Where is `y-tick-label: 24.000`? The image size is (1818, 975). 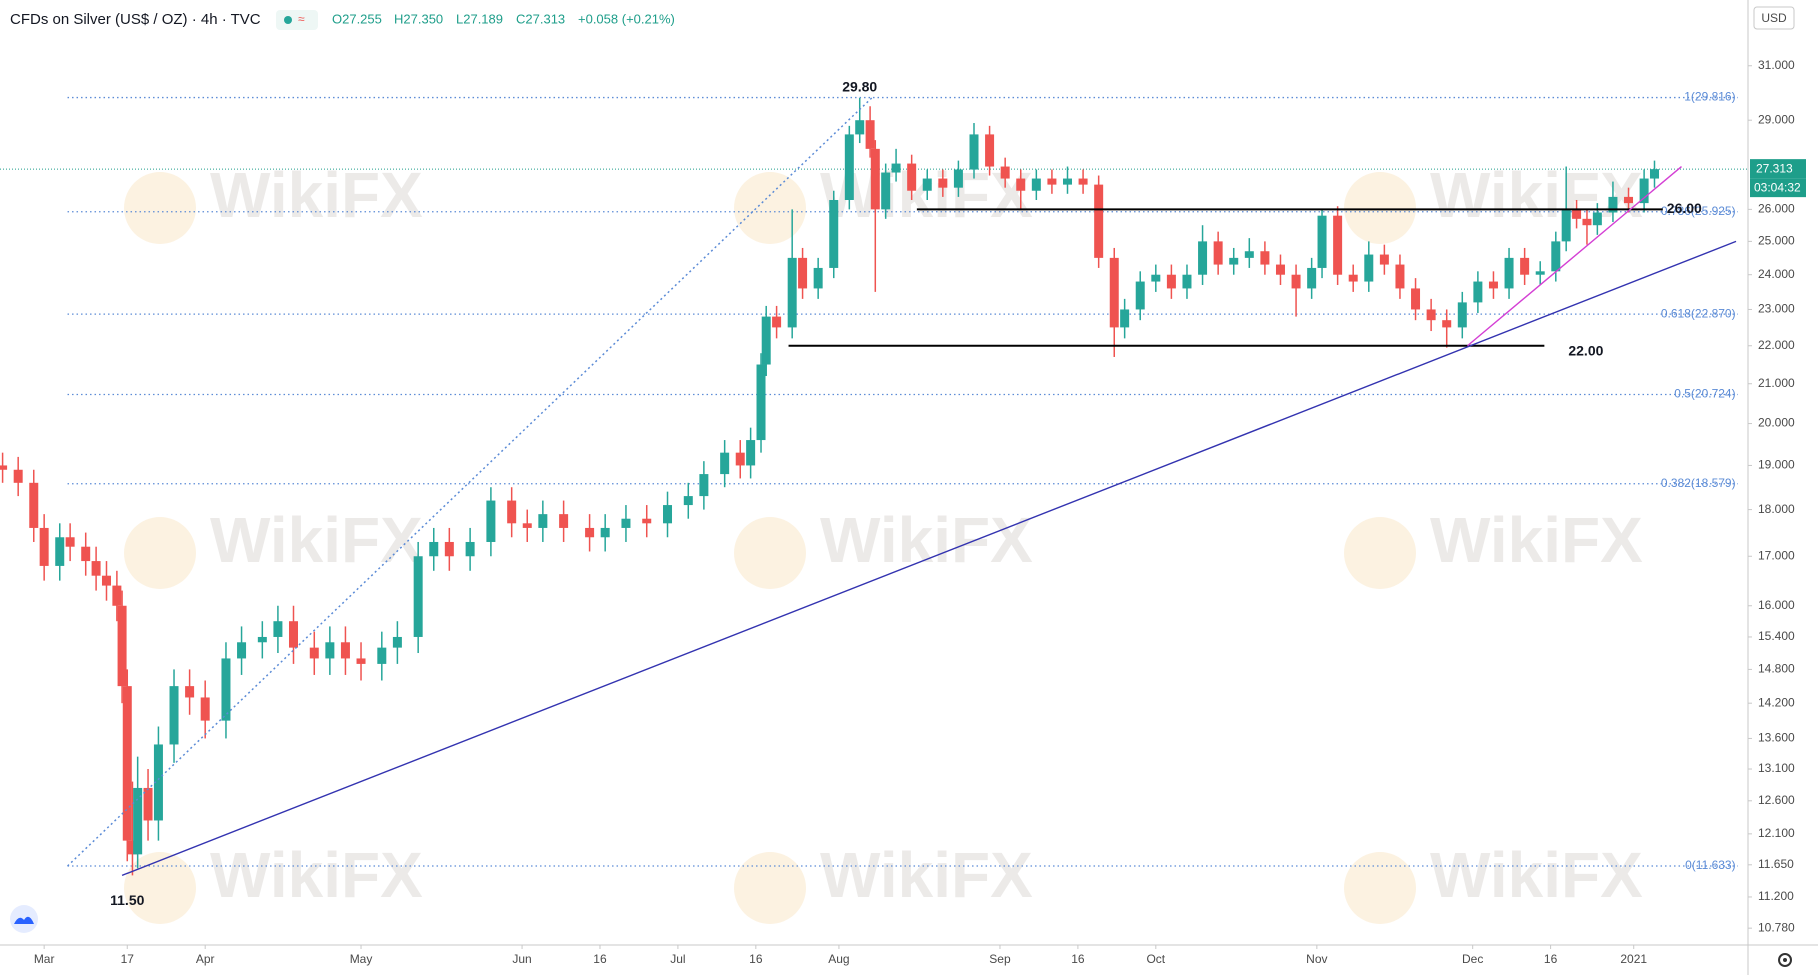 y-tick-label: 24.000 is located at coordinates (1776, 274).